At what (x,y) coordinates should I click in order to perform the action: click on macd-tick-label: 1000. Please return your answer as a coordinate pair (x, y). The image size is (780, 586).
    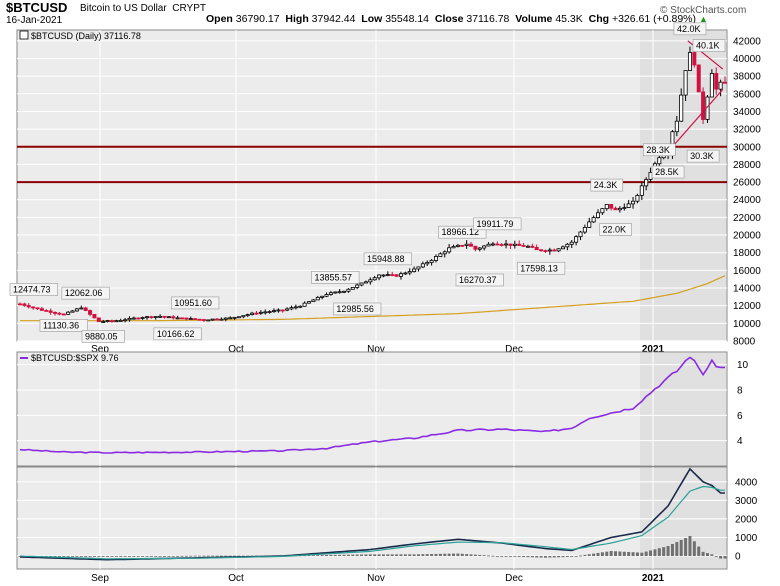
    Looking at the image, I should click on (746, 538).